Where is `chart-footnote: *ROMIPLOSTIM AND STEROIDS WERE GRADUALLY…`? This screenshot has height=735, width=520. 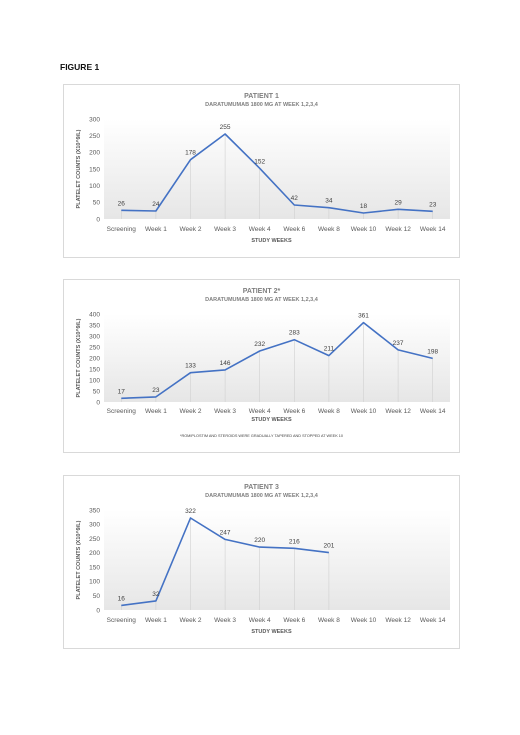
chart-footnote: *ROMIPLOSTIM AND STEROIDS WERE GRADUALLY… is located at coordinates (261, 436).